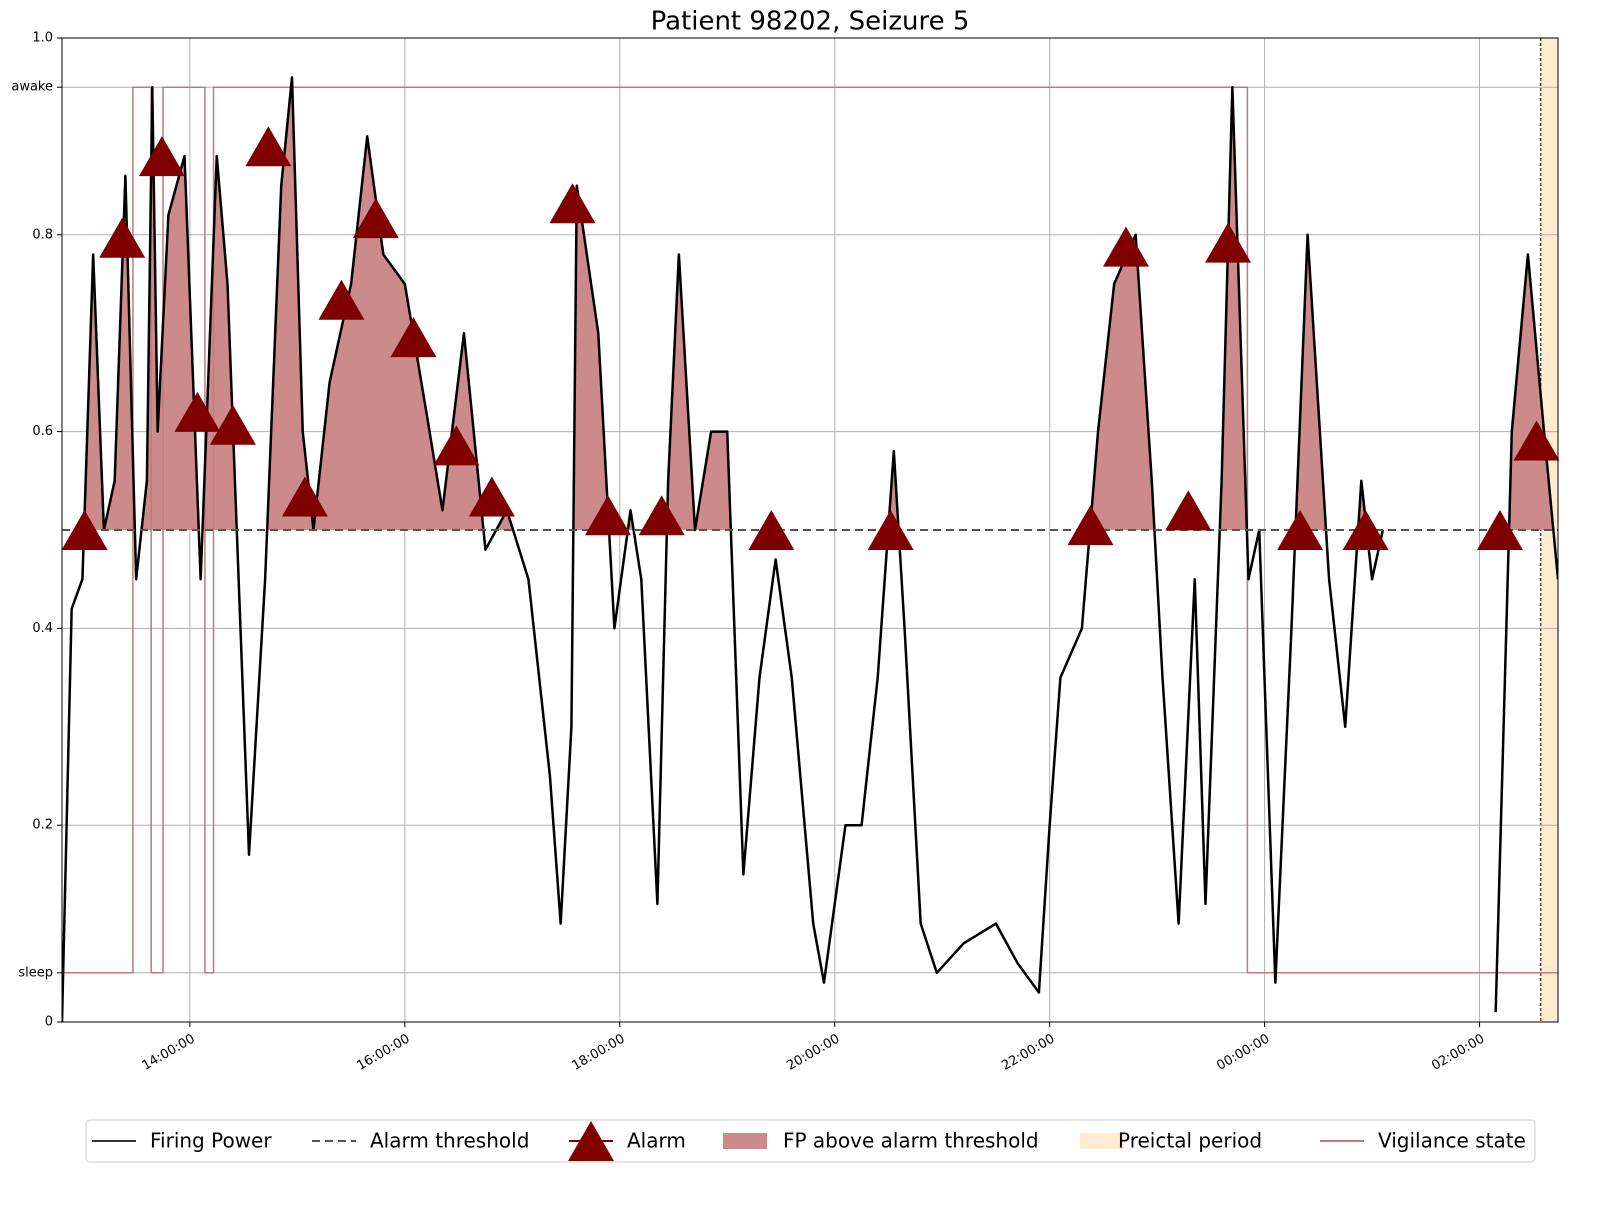 The width and height of the screenshot is (1624, 1216). Describe the element at coordinates (35, 972) in the screenshot. I see `y-tick-label: sleep` at that location.